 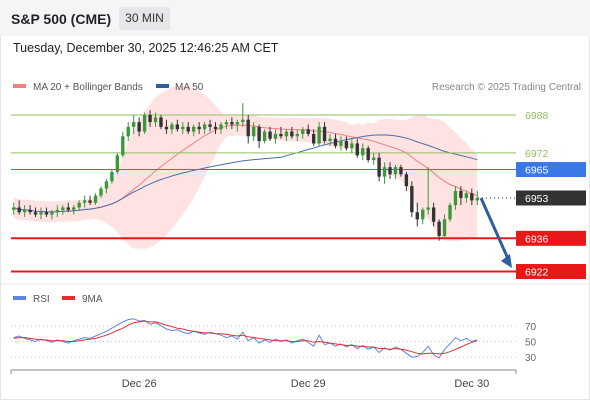 What do you see at coordinates (41, 299) in the screenshot?
I see `rsi-legend-label: RSI` at bounding box center [41, 299].